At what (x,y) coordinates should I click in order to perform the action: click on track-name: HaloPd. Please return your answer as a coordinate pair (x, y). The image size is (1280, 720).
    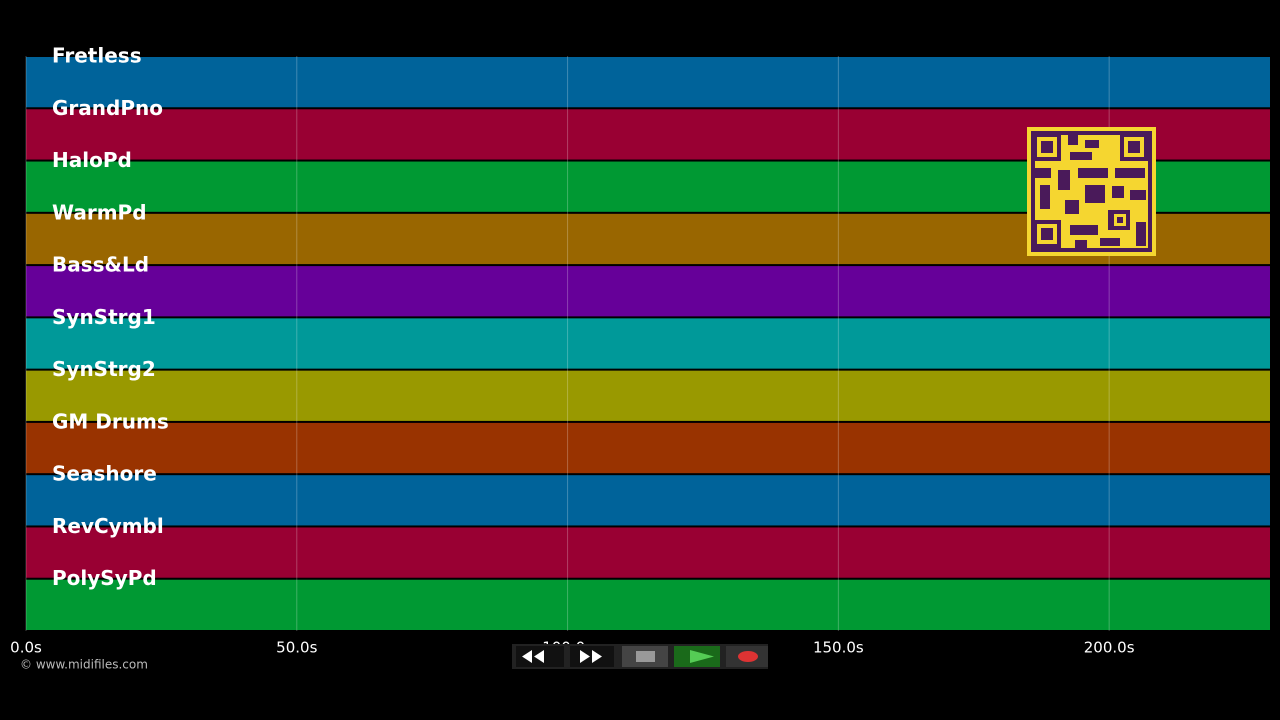
    Looking at the image, I should click on (92, 160).